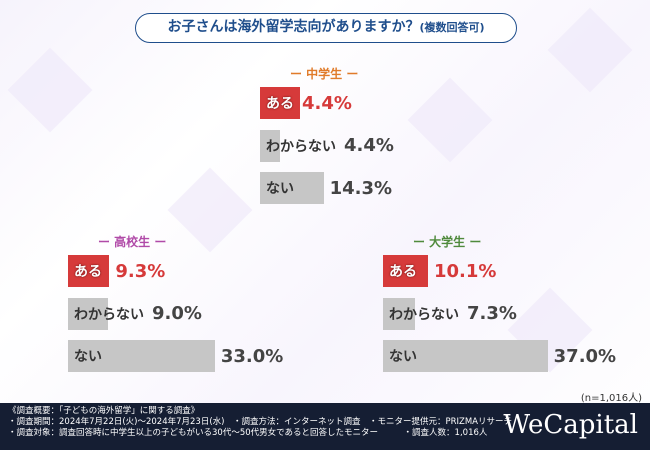 This screenshot has width=650, height=450. I want to click on bar-row: ない 14.3%, so click(326, 188).